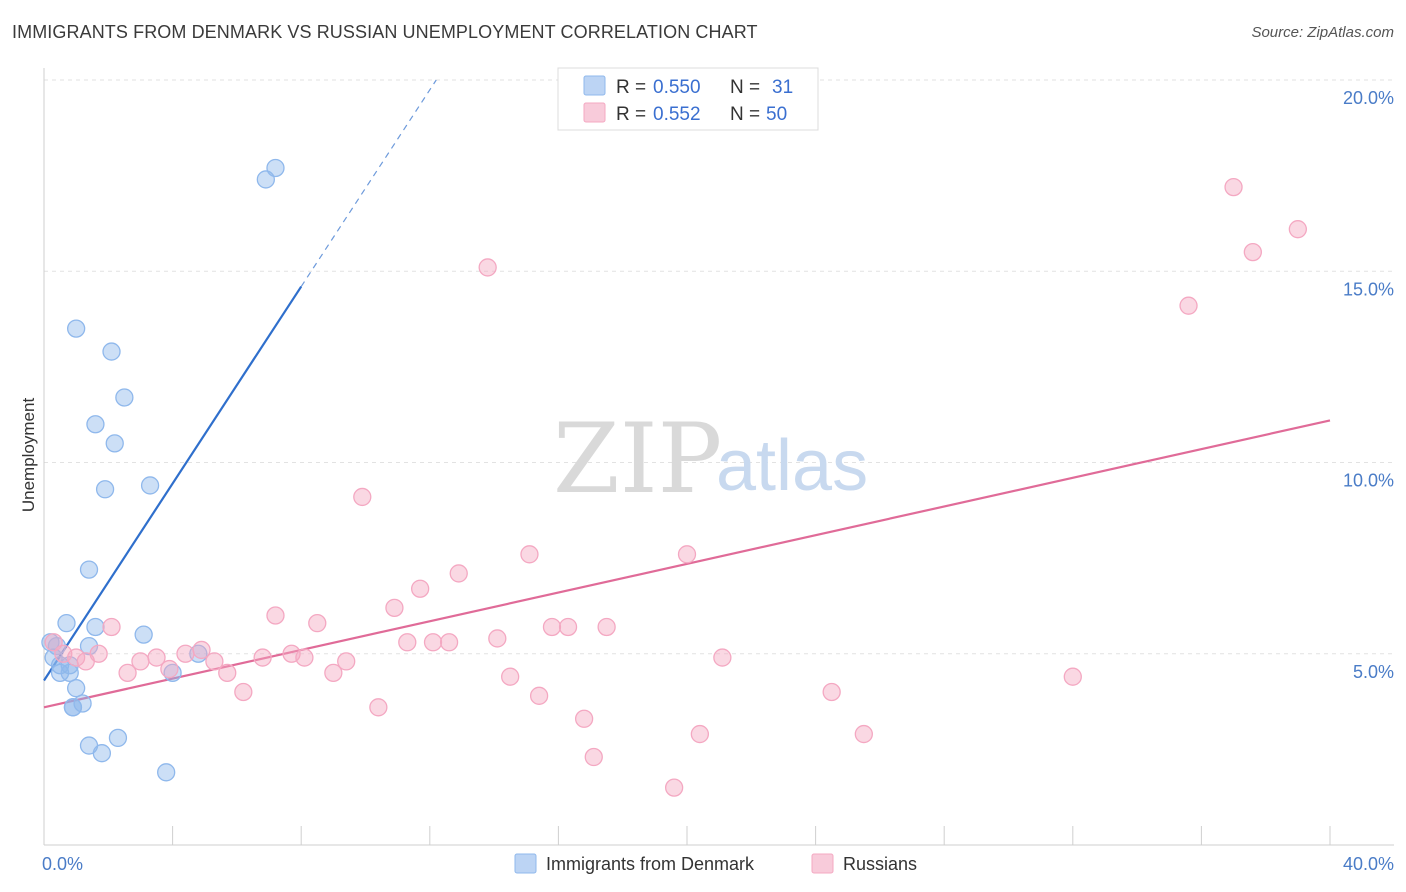 This screenshot has width=1406, height=892. What do you see at coordinates (525, 863) in the screenshot?
I see `series-legend-swatch-denmark` at bounding box center [525, 863].